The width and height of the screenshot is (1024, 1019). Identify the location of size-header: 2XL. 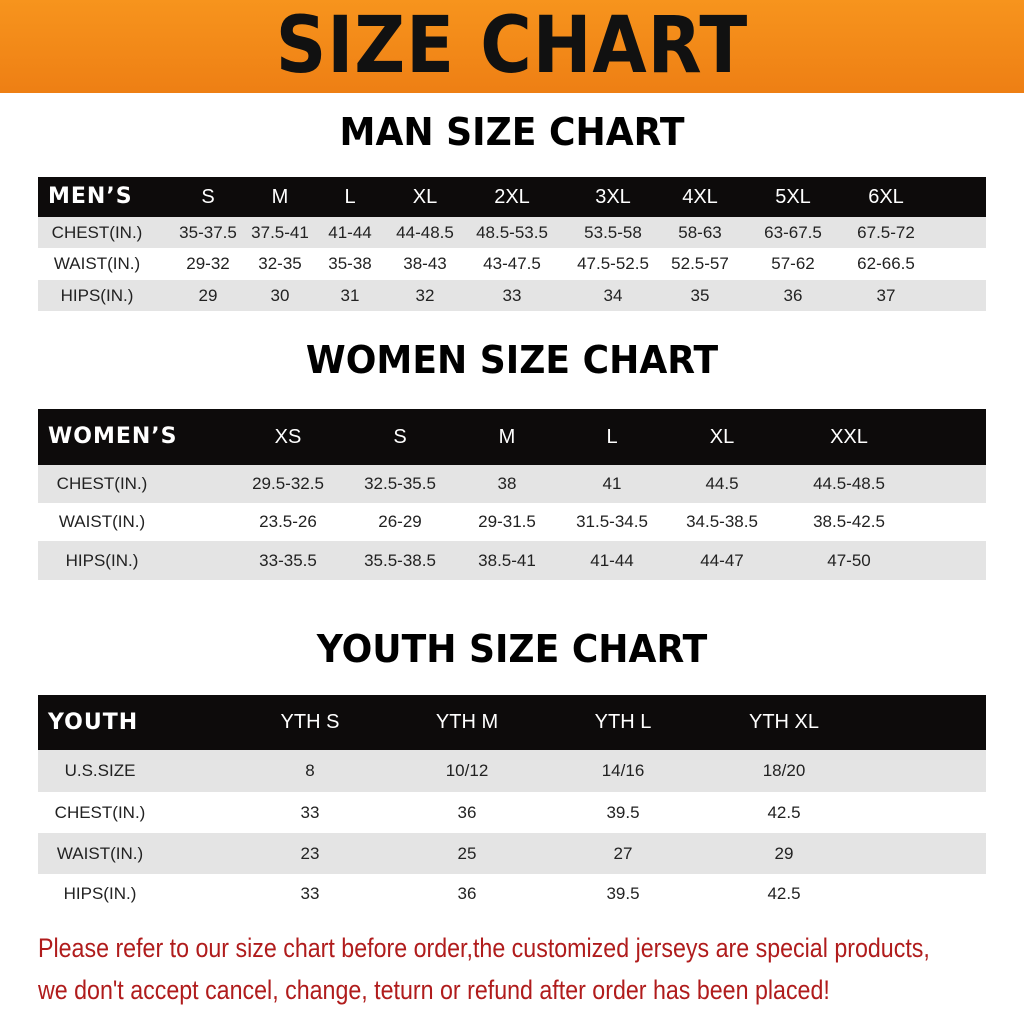
(512, 197).